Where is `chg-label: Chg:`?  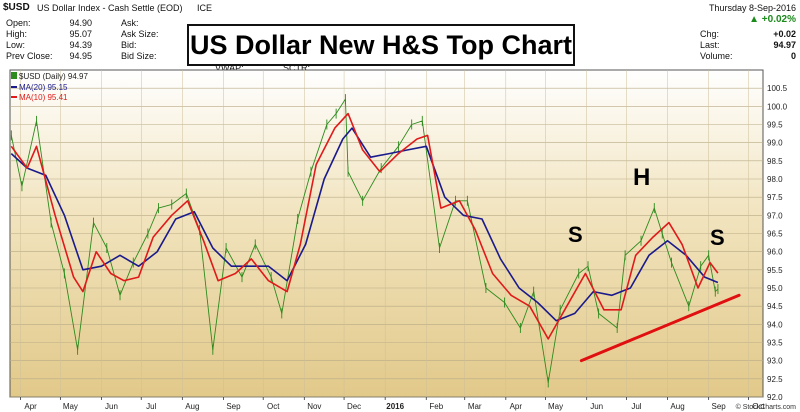
chg-label: Chg: is located at coordinates (710, 34).